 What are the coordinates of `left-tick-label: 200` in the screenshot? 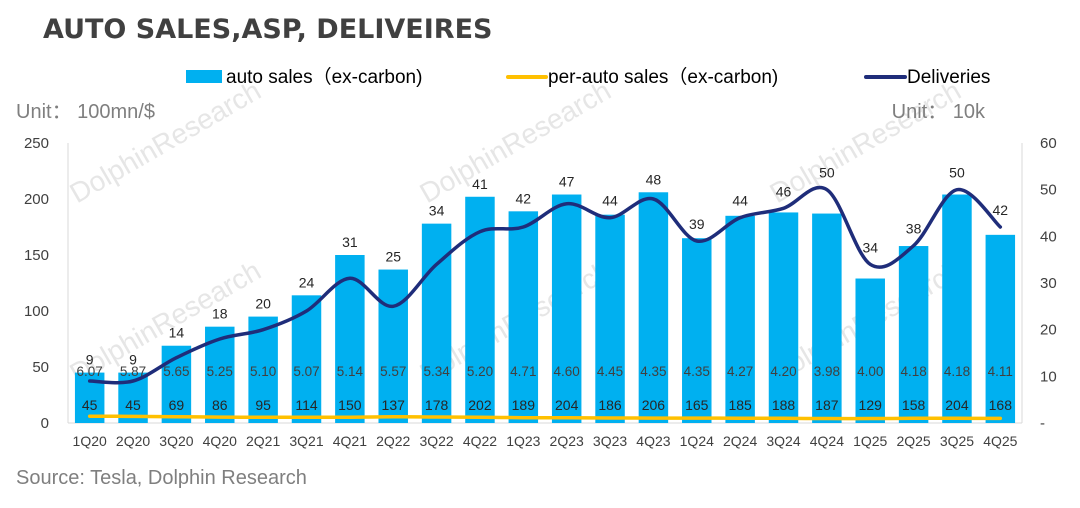 It's located at (36, 199).